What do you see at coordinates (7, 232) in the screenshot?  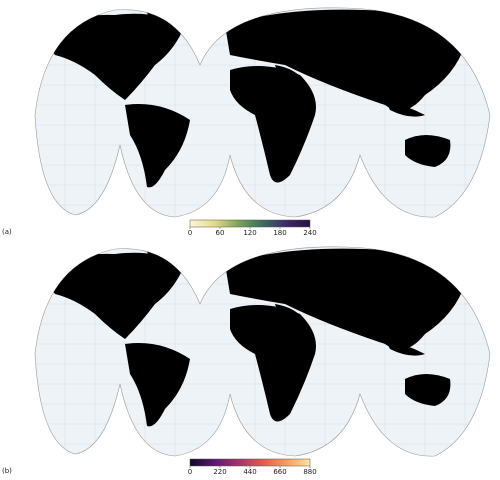 I see `panel-label: (a)` at bounding box center [7, 232].